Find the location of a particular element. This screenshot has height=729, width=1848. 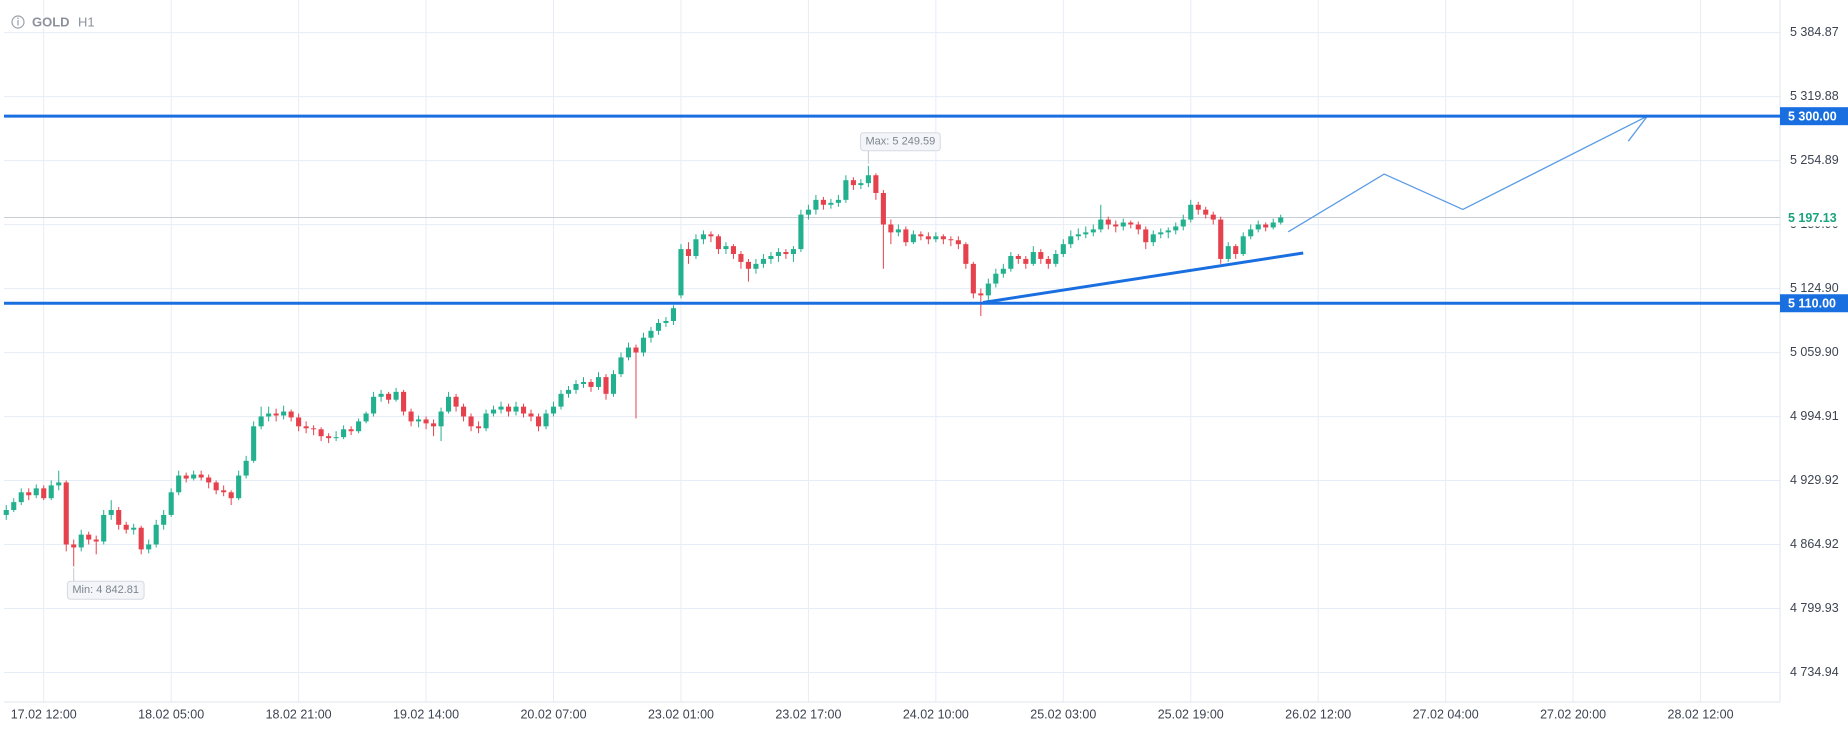

x-tick-label: 23.02 01:00 is located at coordinates (681, 714).